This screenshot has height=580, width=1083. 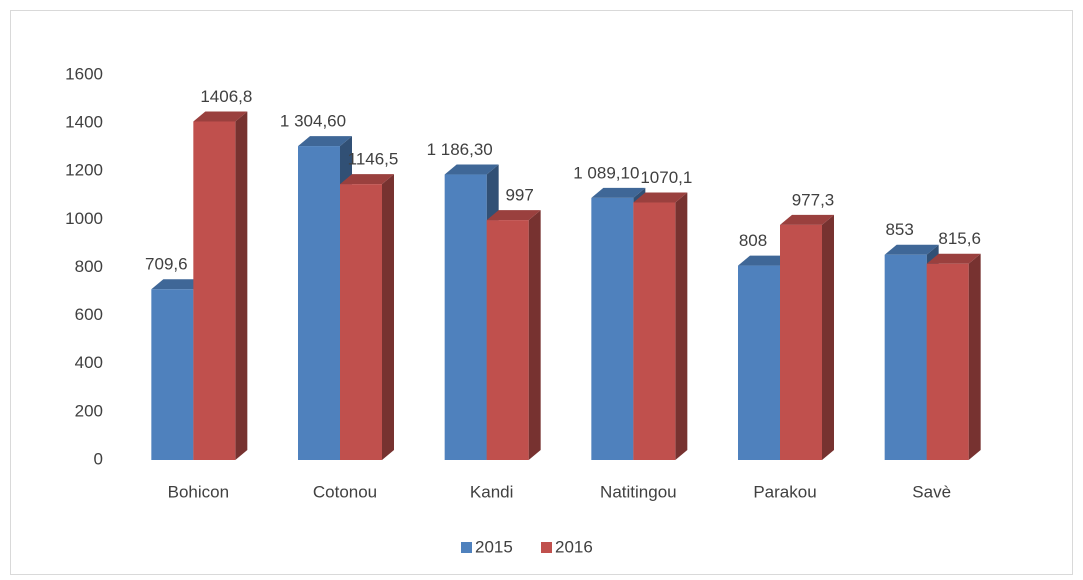 I want to click on value-label: 997, so click(x=519, y=195).